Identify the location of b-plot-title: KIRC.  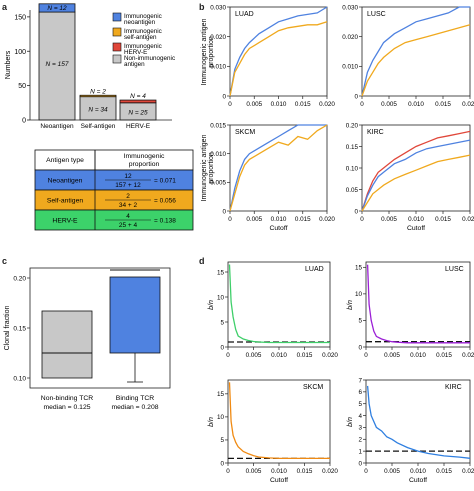
(375, 132).